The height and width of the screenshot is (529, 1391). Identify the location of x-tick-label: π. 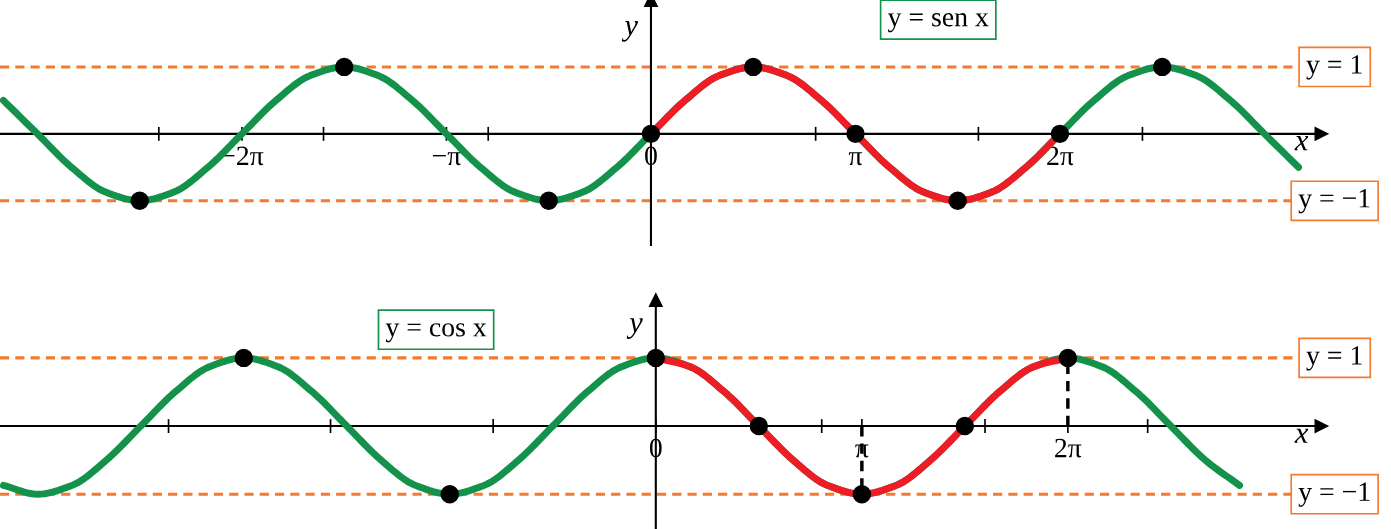
(855, 159).